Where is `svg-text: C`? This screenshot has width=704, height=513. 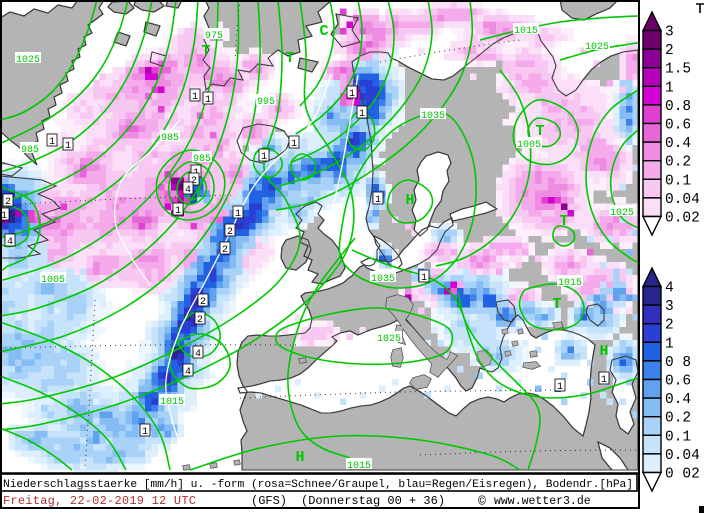
svg-text: C is located at coordinates (323, 31).